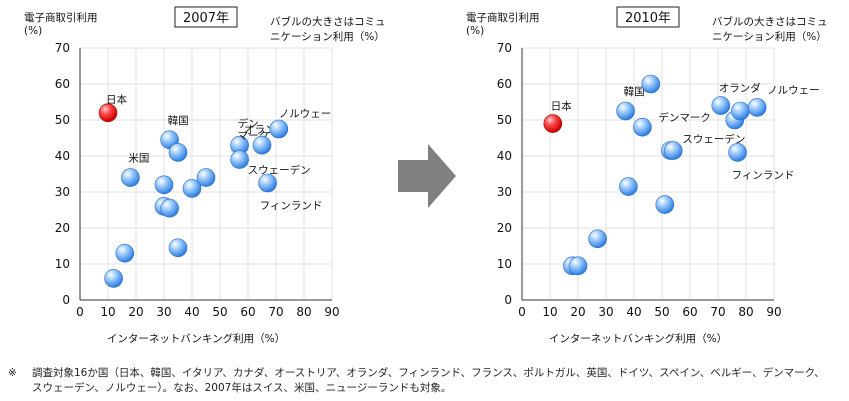  What do you see at coordinates (740, 88) in the screenshot?
I see `bubble-label: オランダ` at bounding box center [740, 88].